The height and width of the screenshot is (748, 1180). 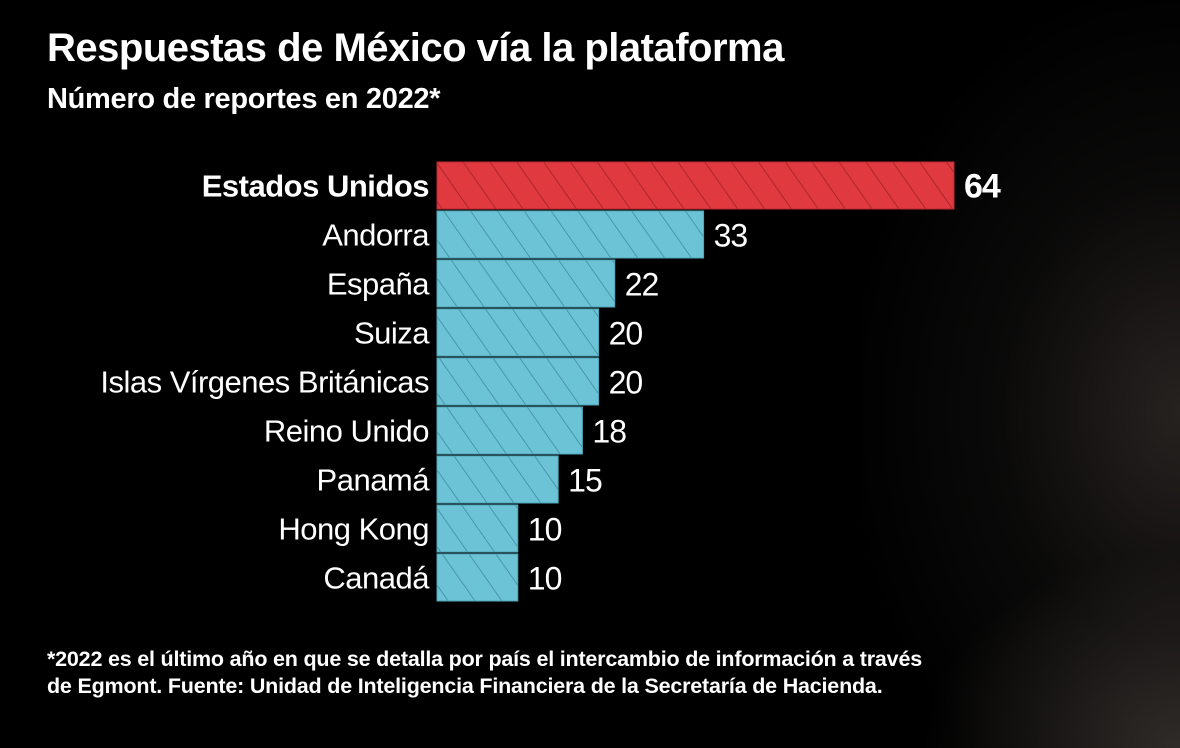 What do you see at coordinates (353, 529) in the screenshot?
I see `category-label: Hong Kong` at bounding box center [353, 529].